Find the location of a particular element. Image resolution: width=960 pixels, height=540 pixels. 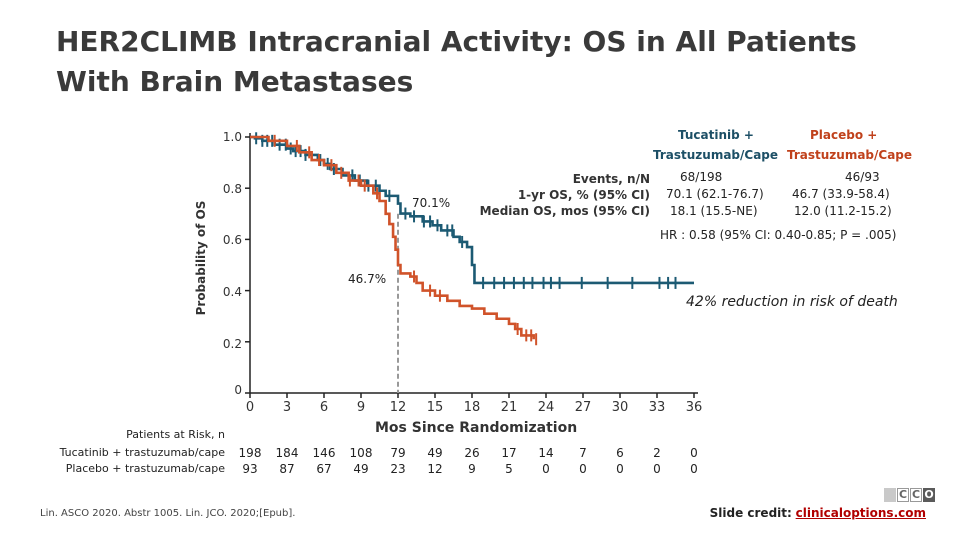

risk-row-label-tucatinib: Tucatinib + trastuzumab/cape is located at coordinates (142, 452).